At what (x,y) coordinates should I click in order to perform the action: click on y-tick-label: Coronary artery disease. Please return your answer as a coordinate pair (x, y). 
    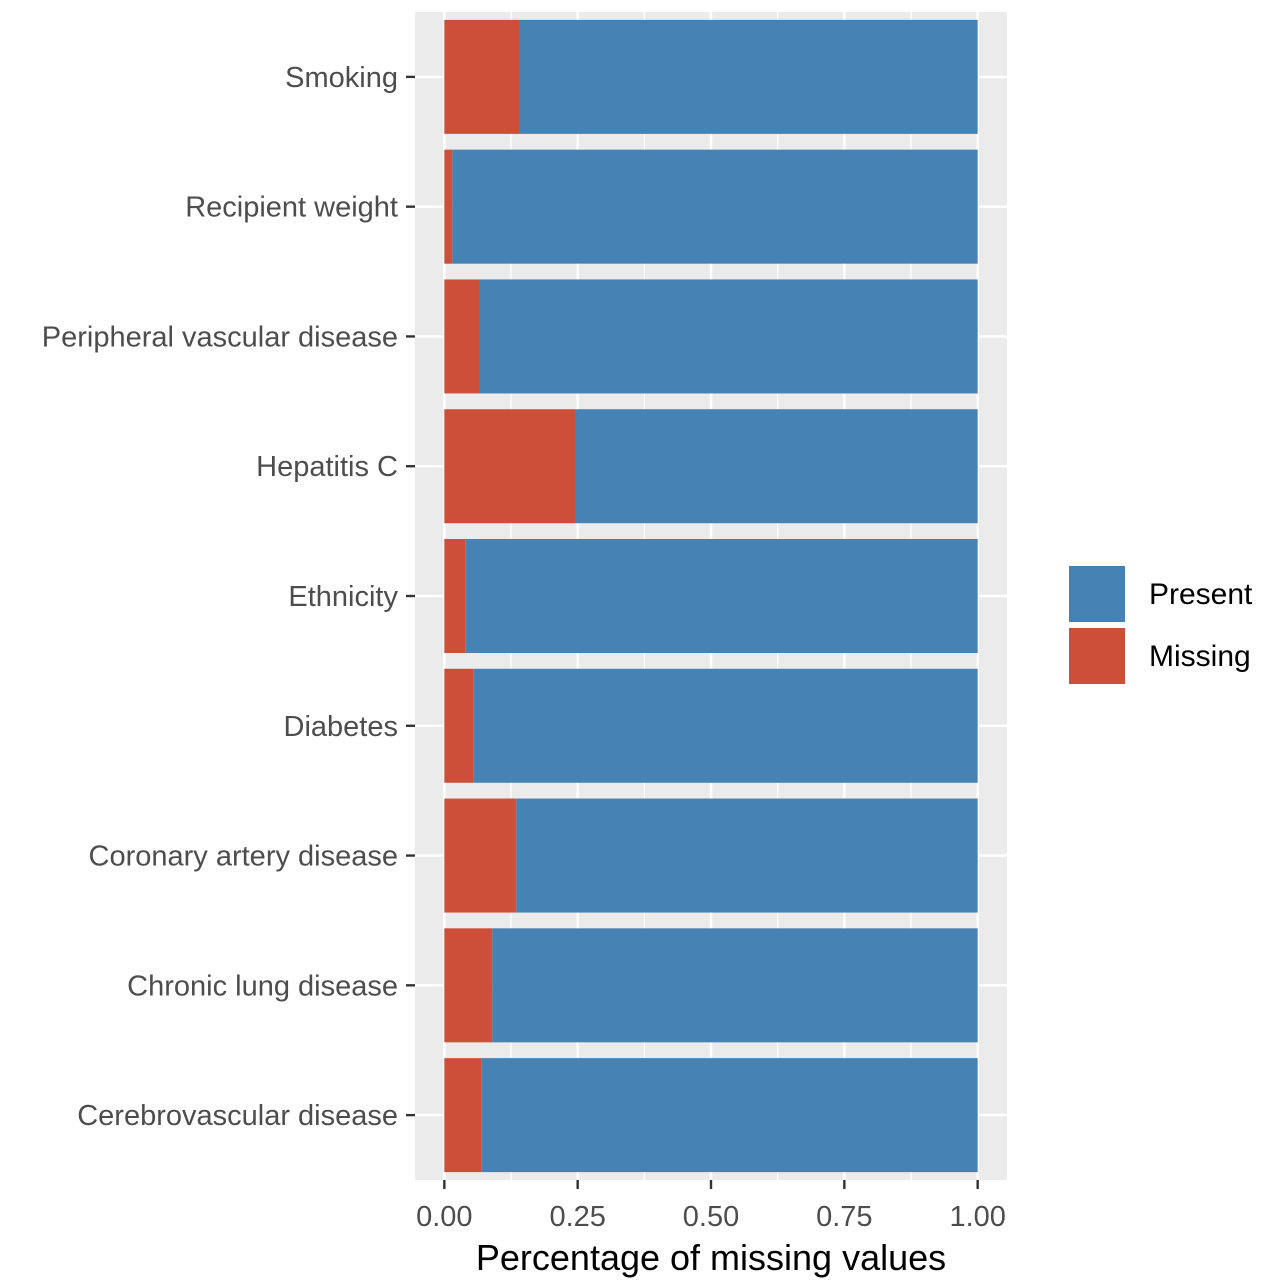
    Looking at the image, I should click on (243, 857).